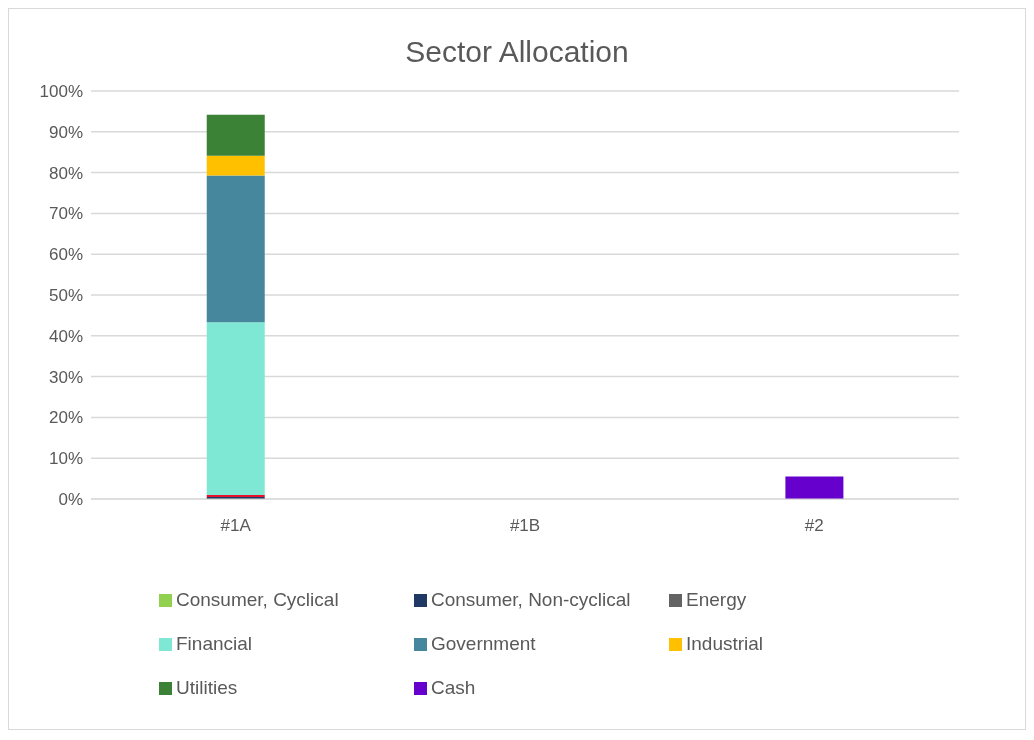  I want to click on legend-label: Consumer, Non-cyclical, so click(531, 600).